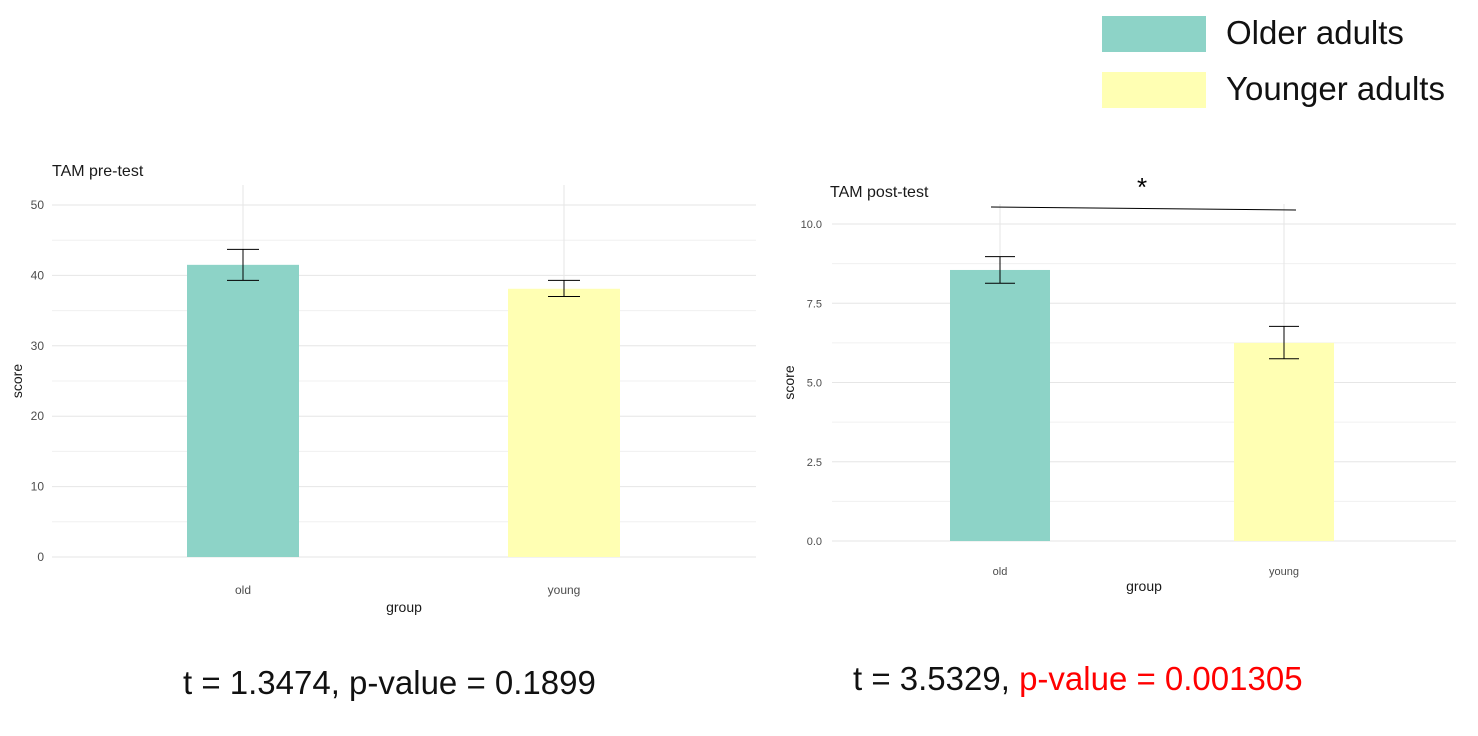 This screenshot has height=736, width=1478. Describe the element at coordinates (1315, 32) in the screenshot. I see `legend-label-older: Older adults` at that location.